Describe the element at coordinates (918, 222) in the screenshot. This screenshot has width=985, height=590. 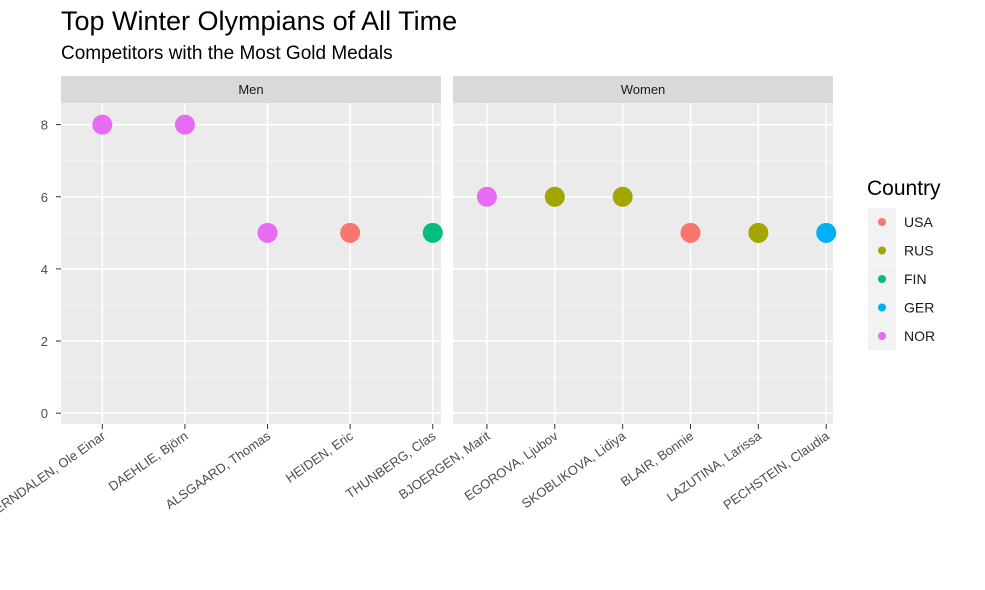
I see `legend-label: USA` at that location.